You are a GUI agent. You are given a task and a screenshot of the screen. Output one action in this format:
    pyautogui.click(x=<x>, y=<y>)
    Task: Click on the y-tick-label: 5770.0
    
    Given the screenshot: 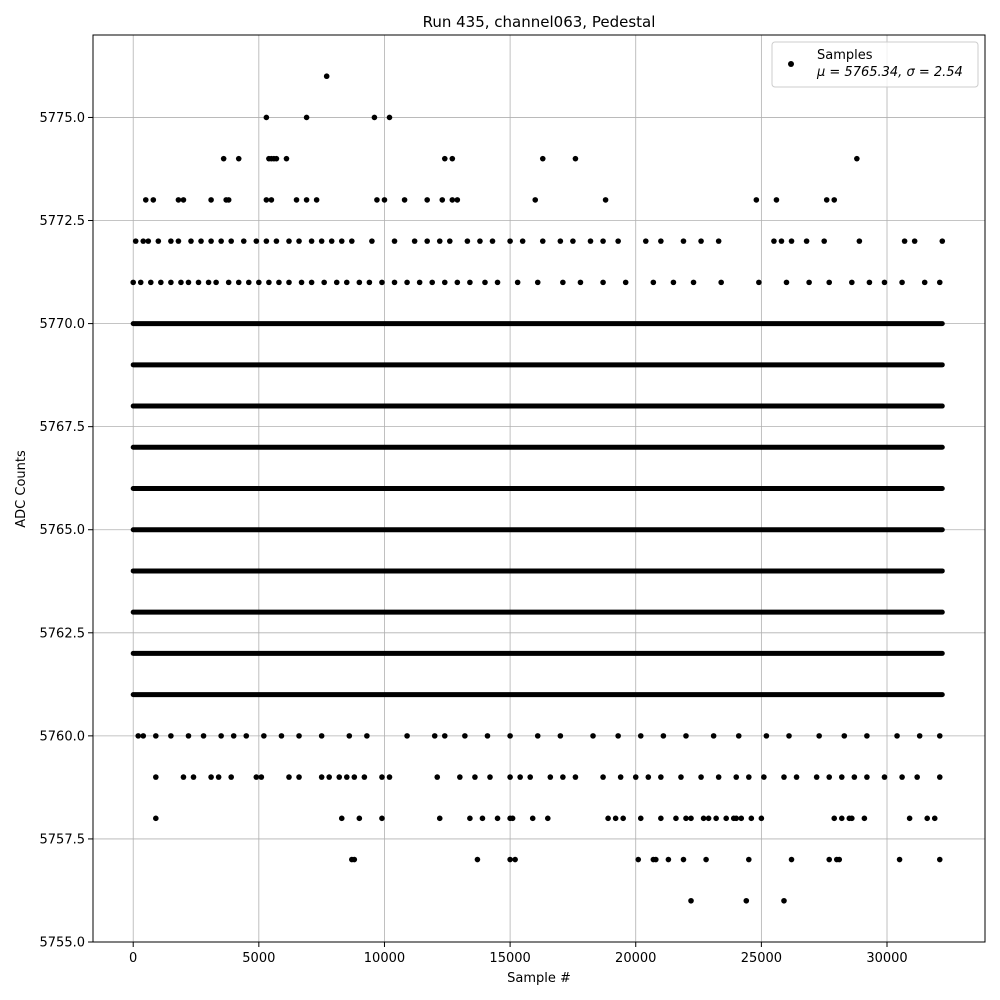 What is the action you would take?
    pyautogui.click(x=63, y=324)
    